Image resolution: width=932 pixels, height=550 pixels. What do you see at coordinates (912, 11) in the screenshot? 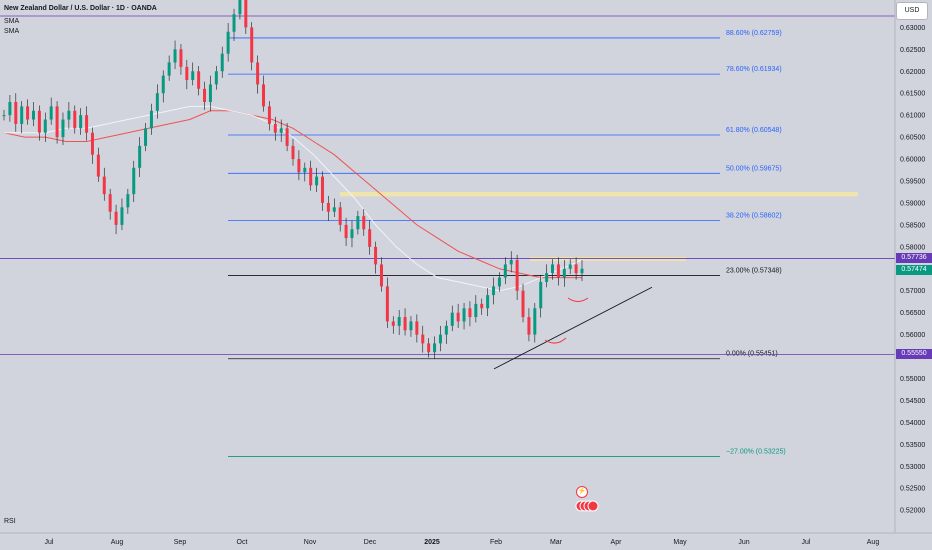
I see `currency-button: USD` at bounding box center [912, 11].